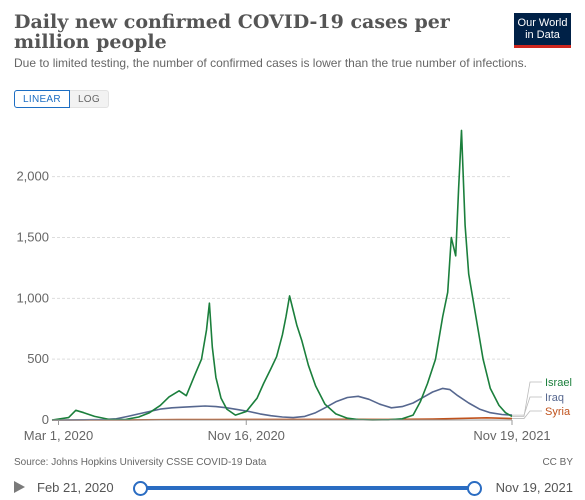  I want to click on owid-logo: Our World in Data, so click(542, 30).